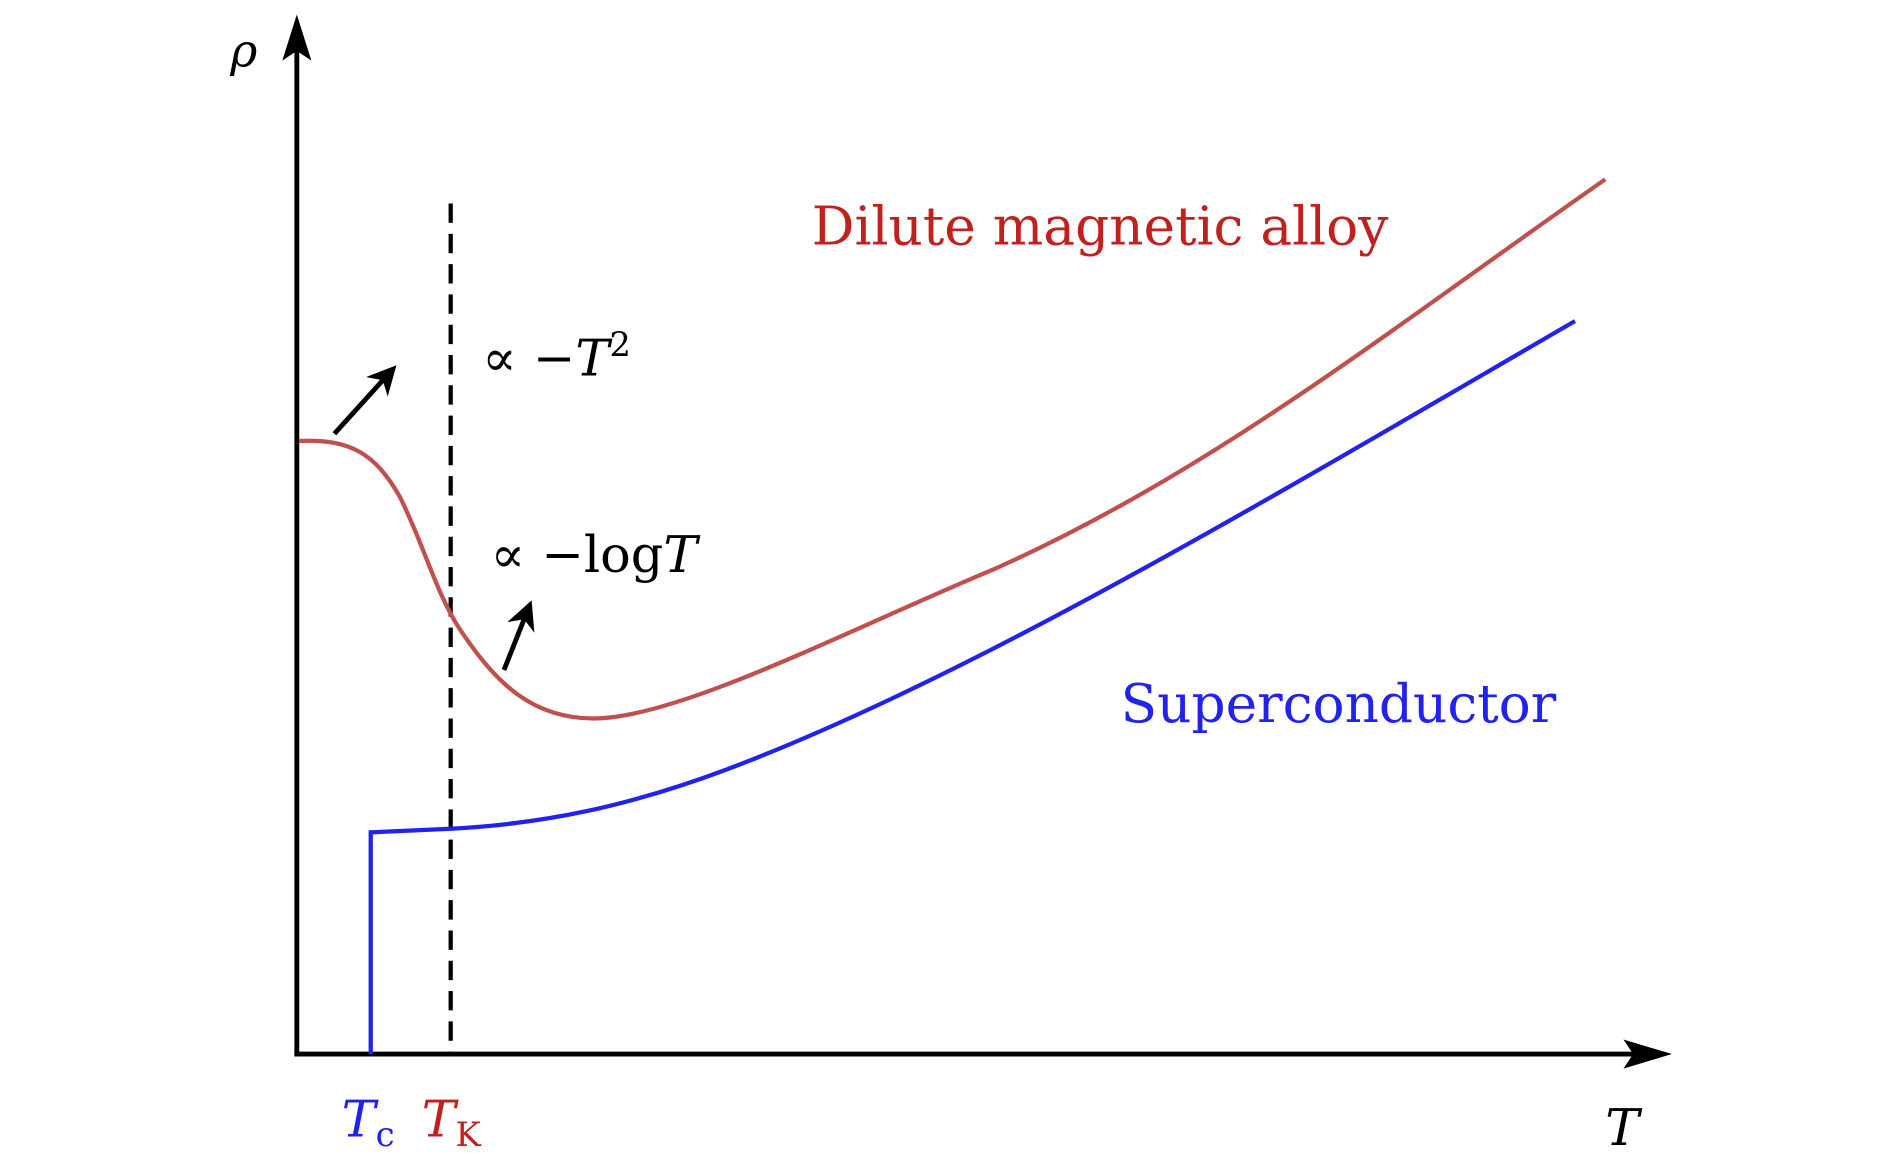 The width and height of the screenshot is (1890, 1170). Describe the element at coordinates (1339, 704) in the screenshot. I see `curve-label: Superconductor` at that location.